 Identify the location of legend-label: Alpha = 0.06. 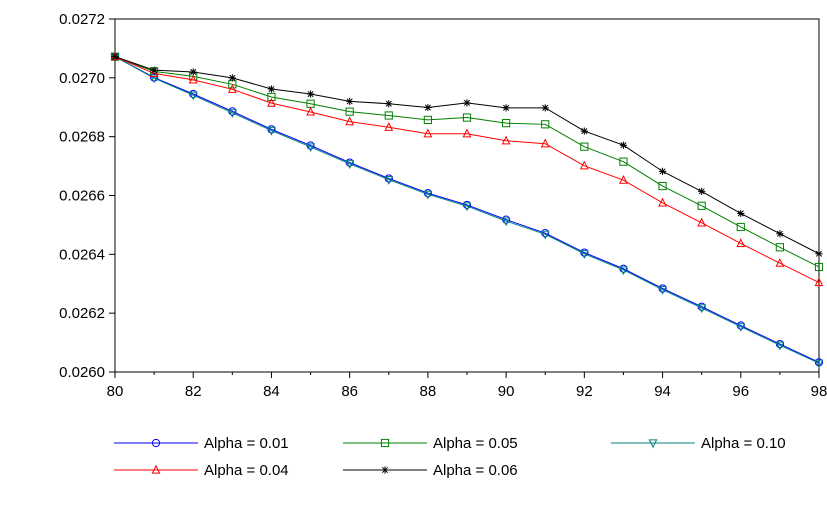
(475, 470).